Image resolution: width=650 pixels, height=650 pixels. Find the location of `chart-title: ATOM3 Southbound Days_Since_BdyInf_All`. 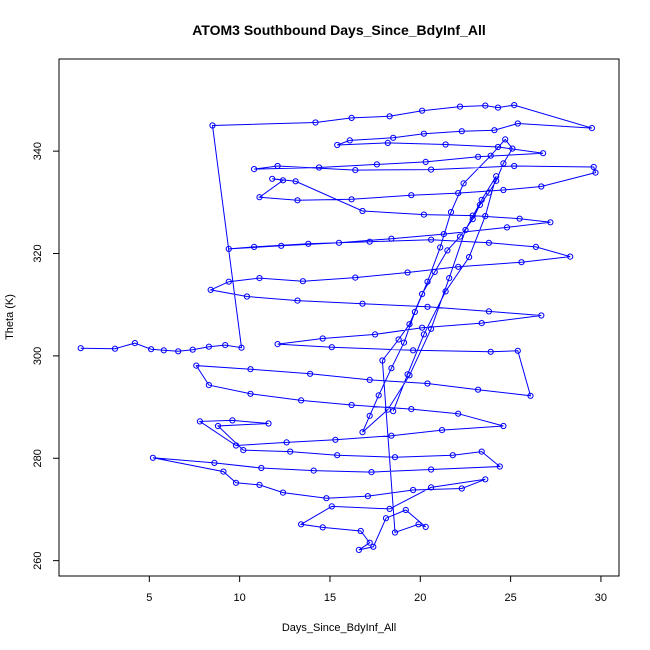

chart-title: ATOM3 Southbound Days_Since_BdyInf_All is located at coordinates (339, 30).